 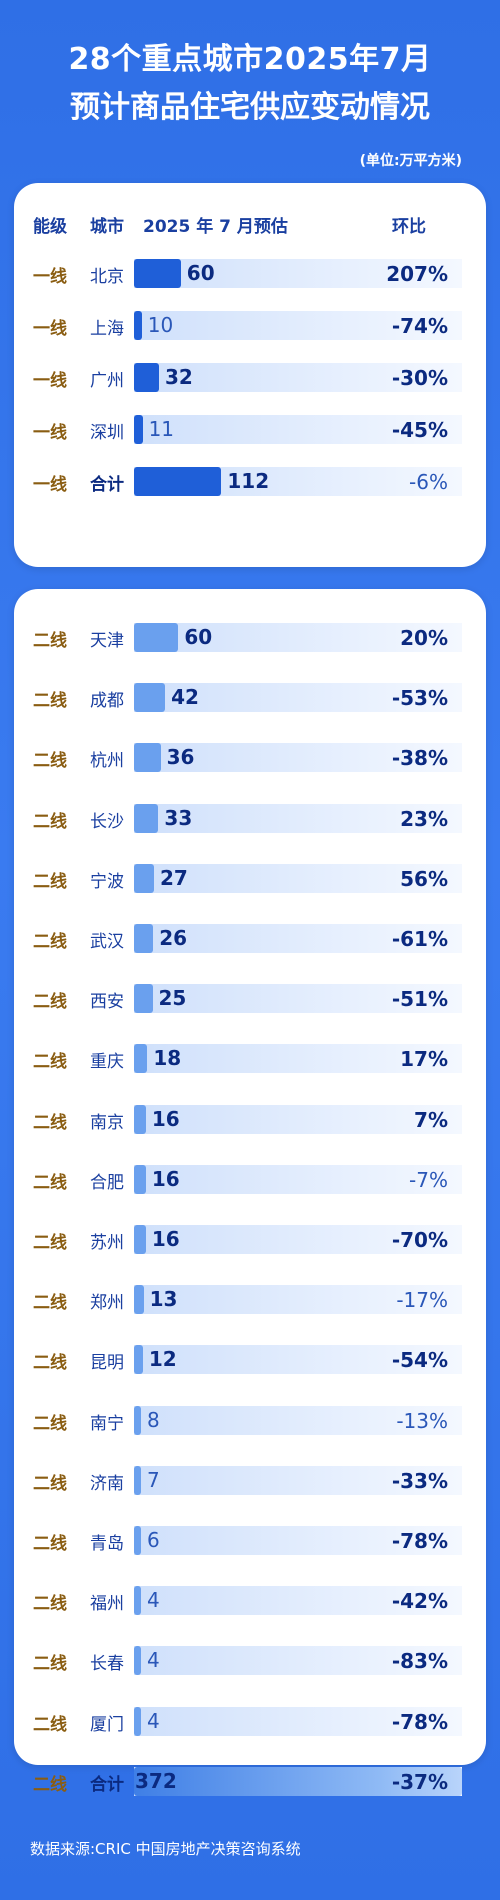 What do you see at coordinates (250, 325) in the screenshot?
I see `table-row: 一线 上海 10 -74%` at bounding box center [250, 325].